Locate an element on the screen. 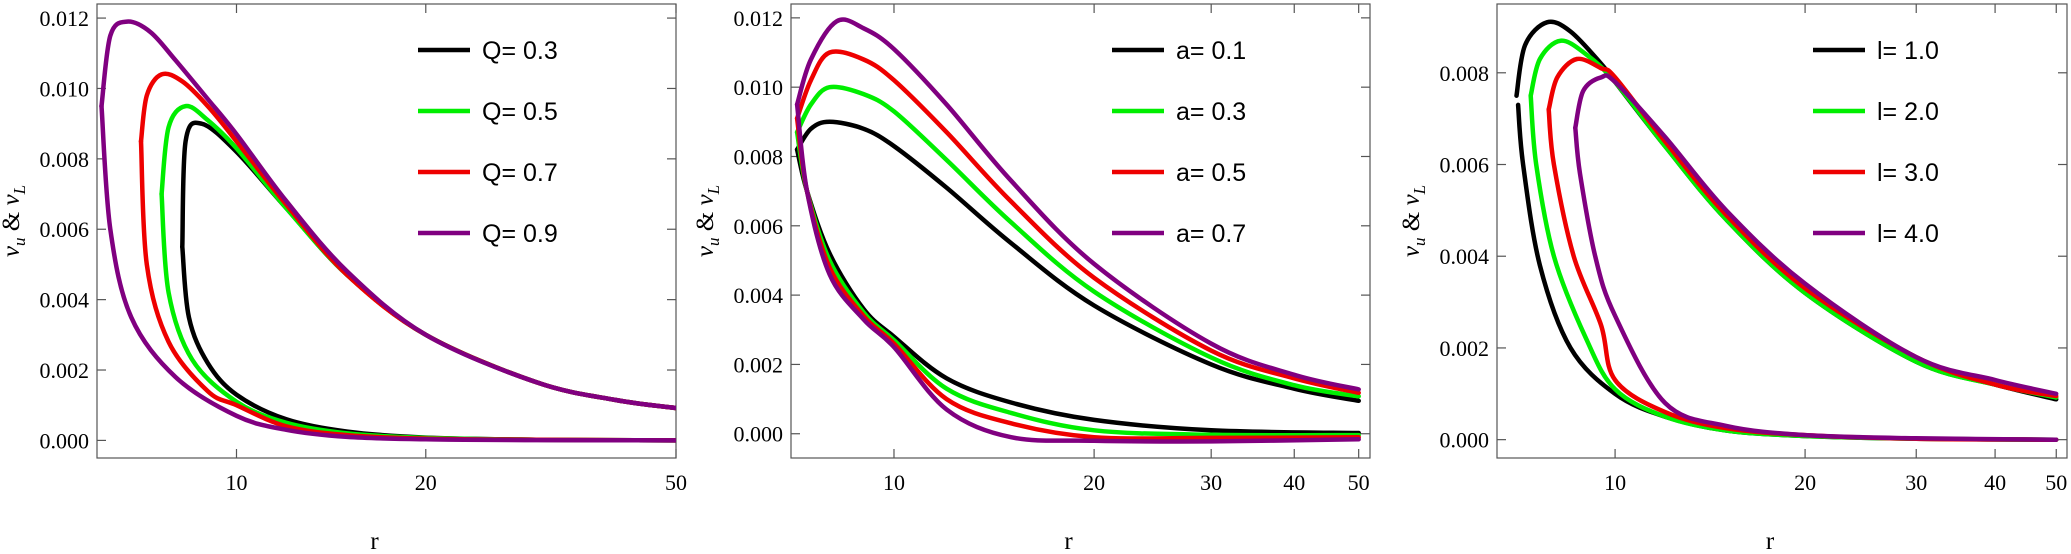  legend: Q= 0.3 Q= 0.5 Q= 0.7 Q= 0.9 is located at coordinates (488, 142).